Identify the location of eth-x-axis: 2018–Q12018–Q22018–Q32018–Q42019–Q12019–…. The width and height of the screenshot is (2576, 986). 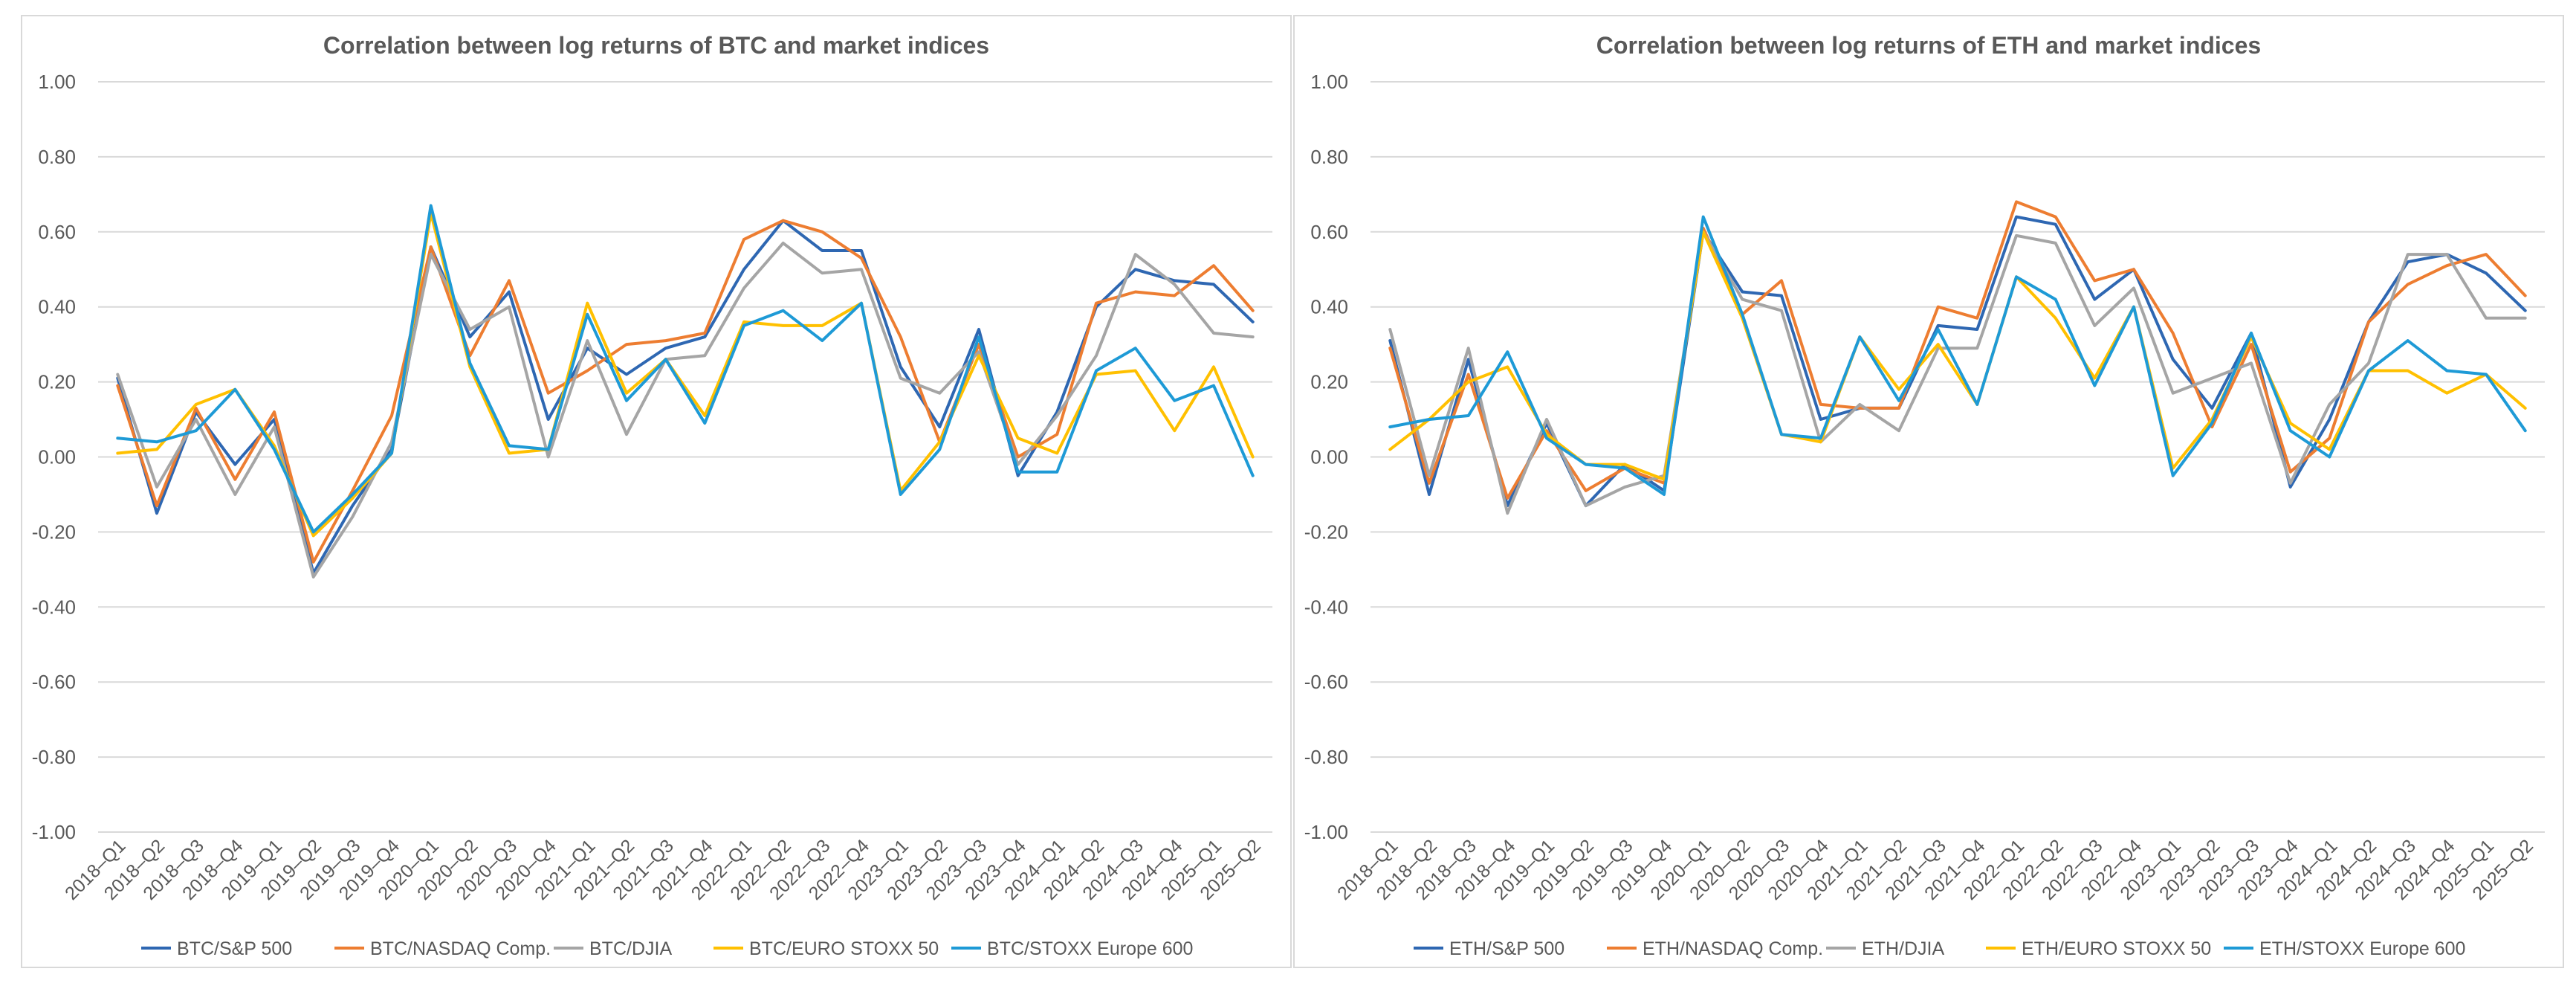
(1935, 869).